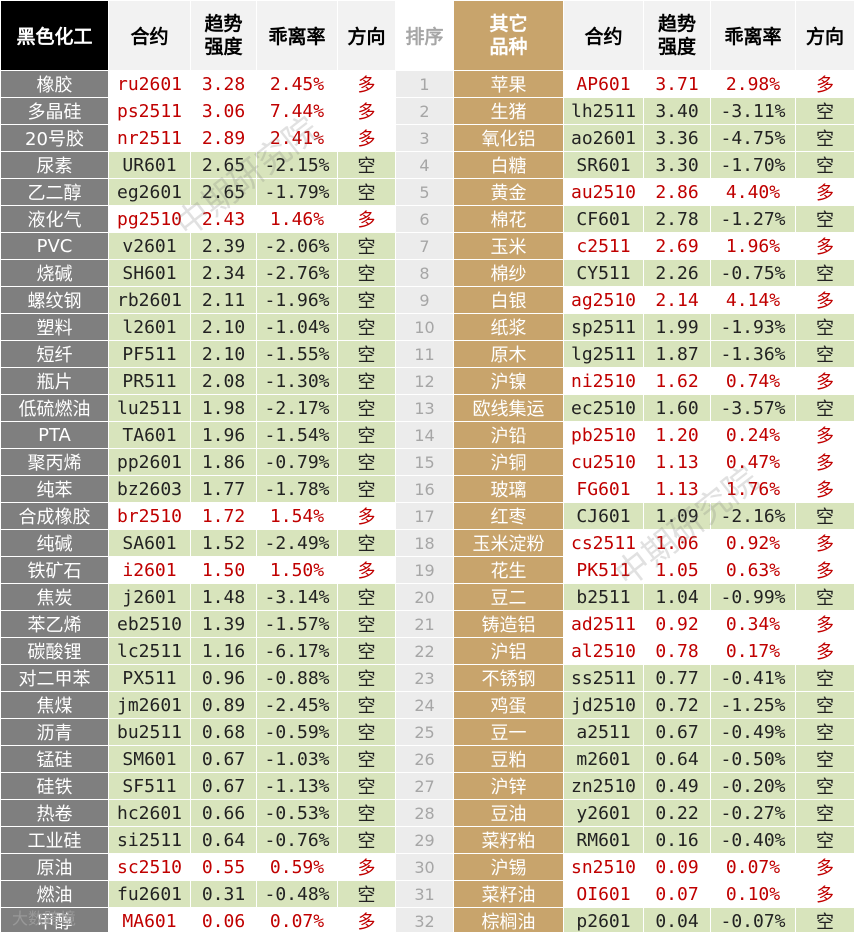 The height and width of the screenshot is (932, 854). I want to click on cell: lc2511, so click(149, 651).